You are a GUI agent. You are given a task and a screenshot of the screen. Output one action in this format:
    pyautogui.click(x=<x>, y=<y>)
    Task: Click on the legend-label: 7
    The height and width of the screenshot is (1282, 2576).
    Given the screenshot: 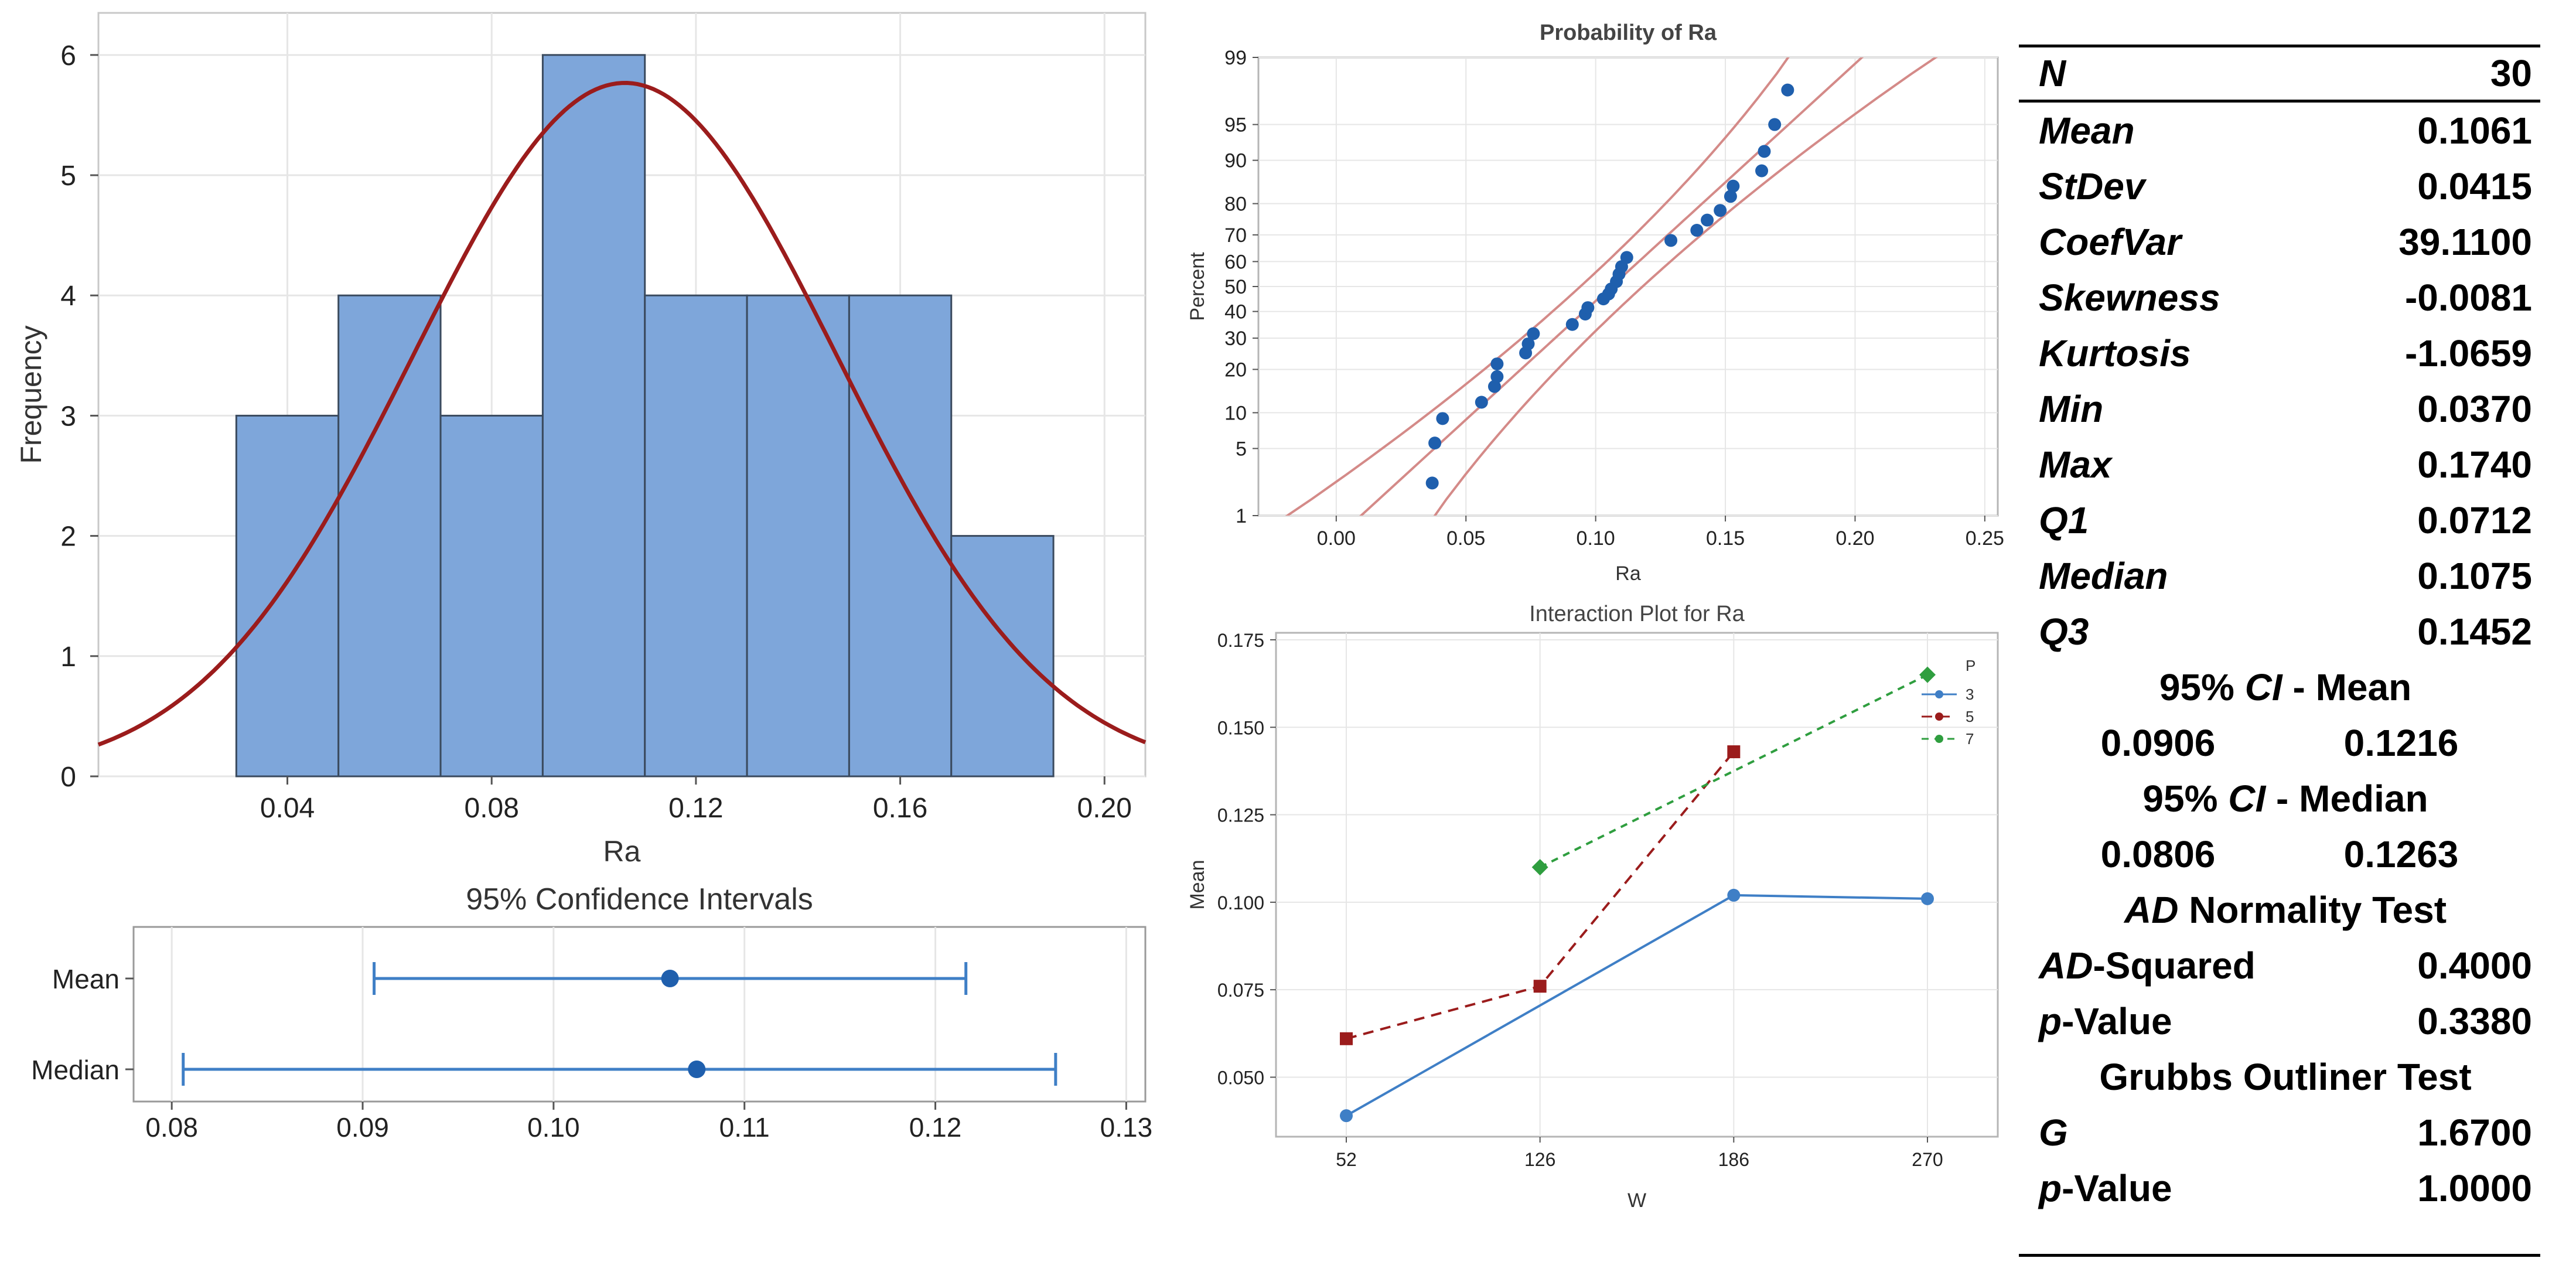 What is the action you would take?
    pyautogui.click(x=1970, y=739)
    